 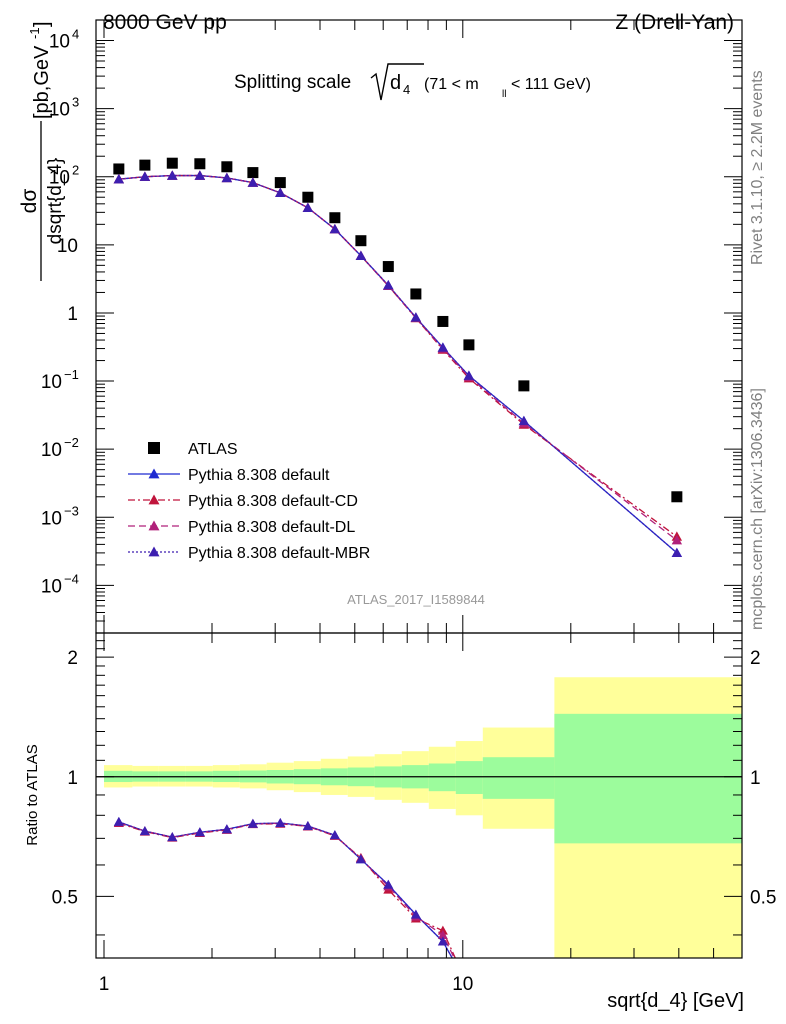 What do you see at coordinates (406, 89) in the screenshot?
I see `title-subscript: 4` at bounding box center [406, 89].